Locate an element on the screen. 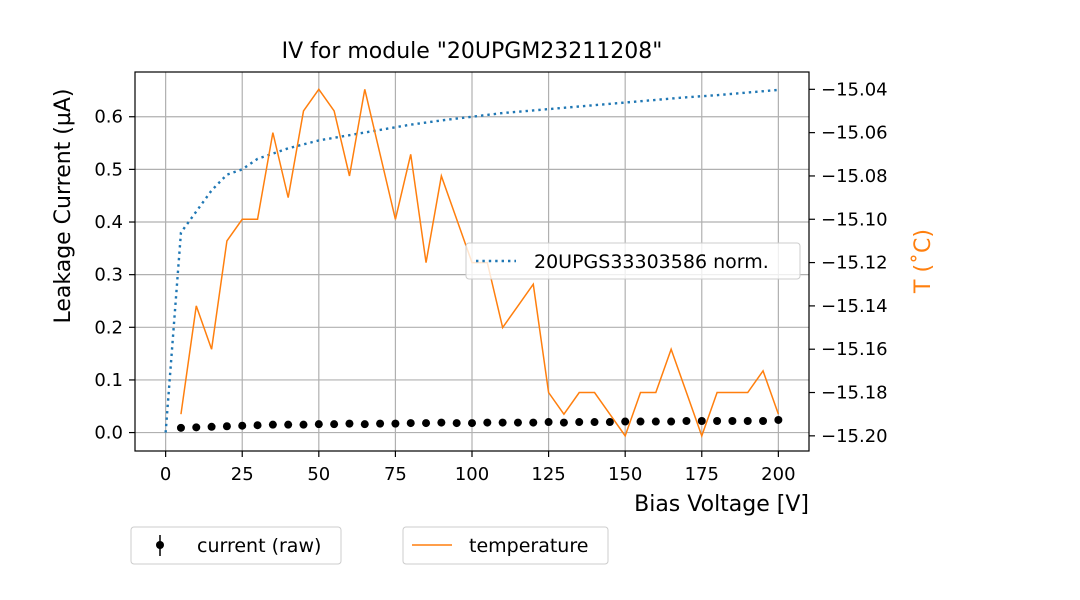 Image resolution: width=1080 pixels, height=600 pixels. y2-tick-label: −15.18 is located at coordinates (854, 393).